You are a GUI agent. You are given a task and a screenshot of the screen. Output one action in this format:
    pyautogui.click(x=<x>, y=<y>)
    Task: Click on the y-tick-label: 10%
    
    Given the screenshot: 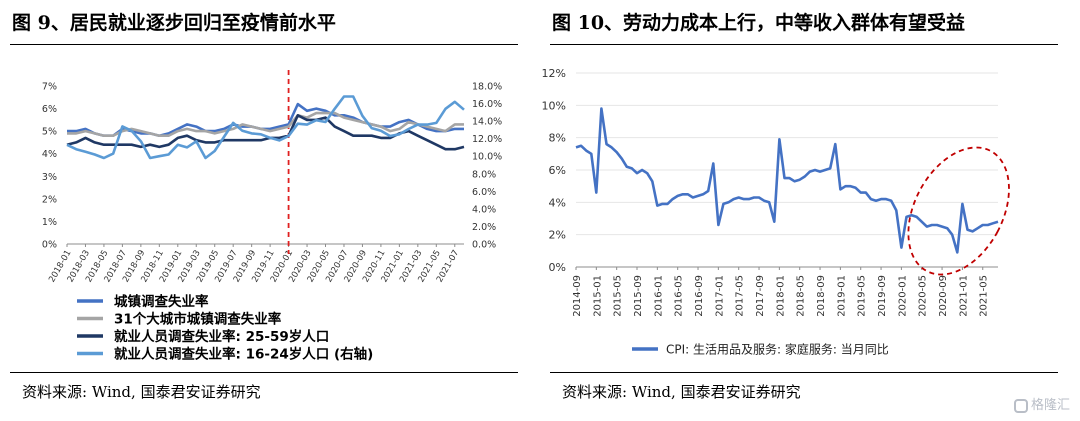 What is the action you would take?
    pyautogui.click(x=554, y=105)
    